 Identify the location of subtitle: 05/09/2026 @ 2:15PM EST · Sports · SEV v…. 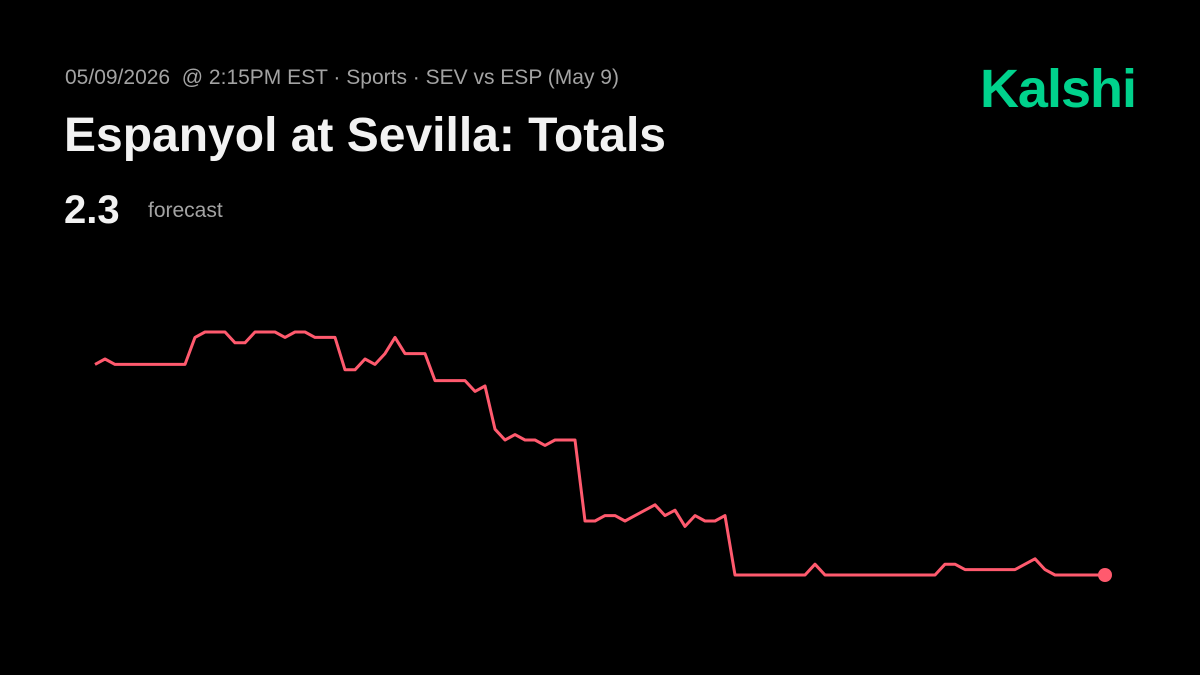
(342, 77).